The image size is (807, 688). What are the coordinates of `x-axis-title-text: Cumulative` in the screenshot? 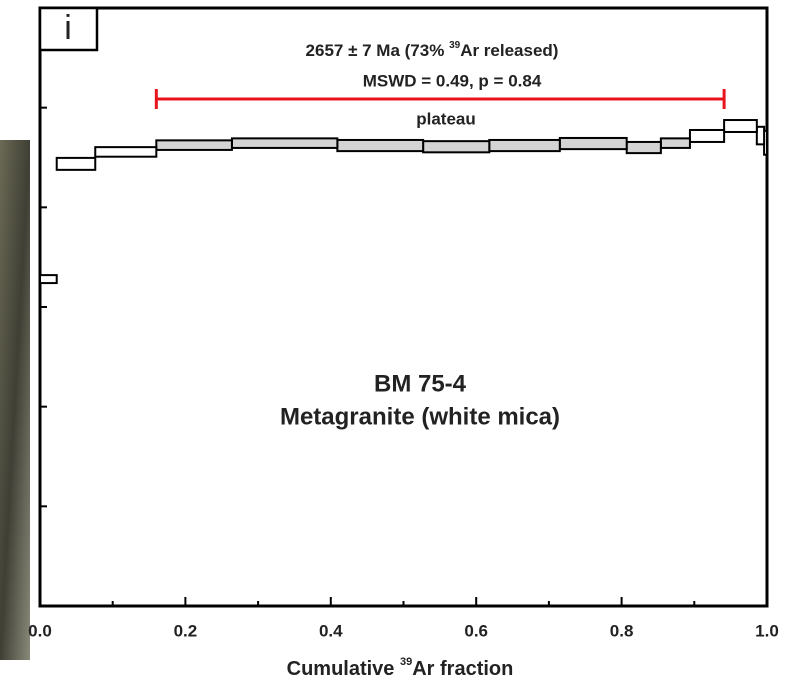 It's located at (343, 669).